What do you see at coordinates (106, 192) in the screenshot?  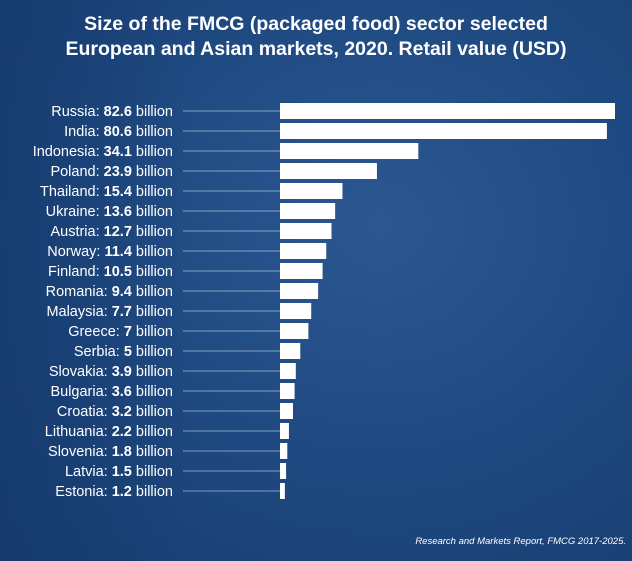 I see `category-label: Thailand: 15.4 billion` at bounding box center [106, 192].